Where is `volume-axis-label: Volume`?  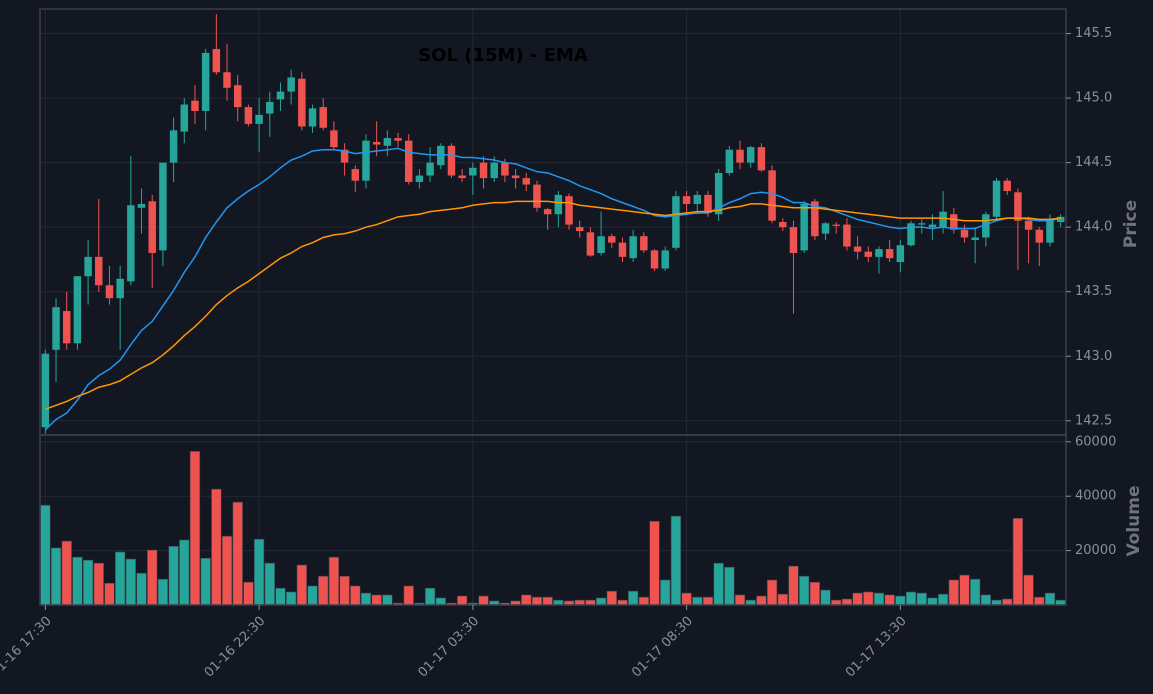 volume-axis-label: Volume is located at coordinates (1134, 520).